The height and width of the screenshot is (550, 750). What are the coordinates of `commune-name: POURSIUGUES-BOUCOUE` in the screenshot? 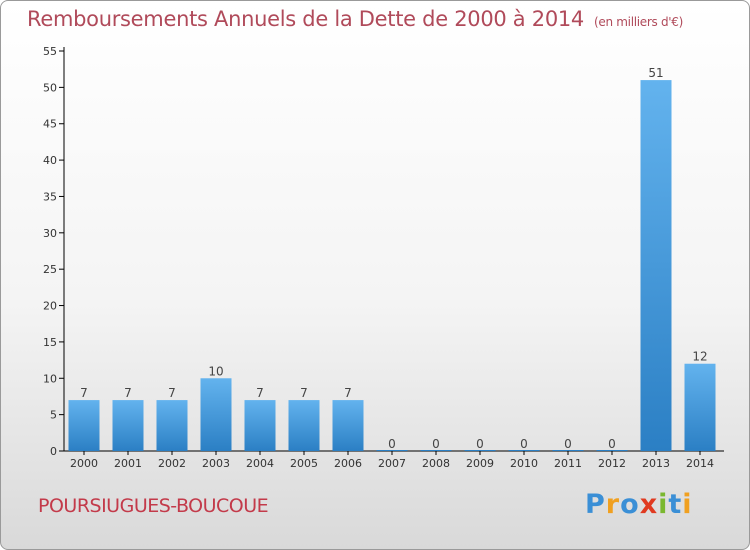 It's located at (153, 506).